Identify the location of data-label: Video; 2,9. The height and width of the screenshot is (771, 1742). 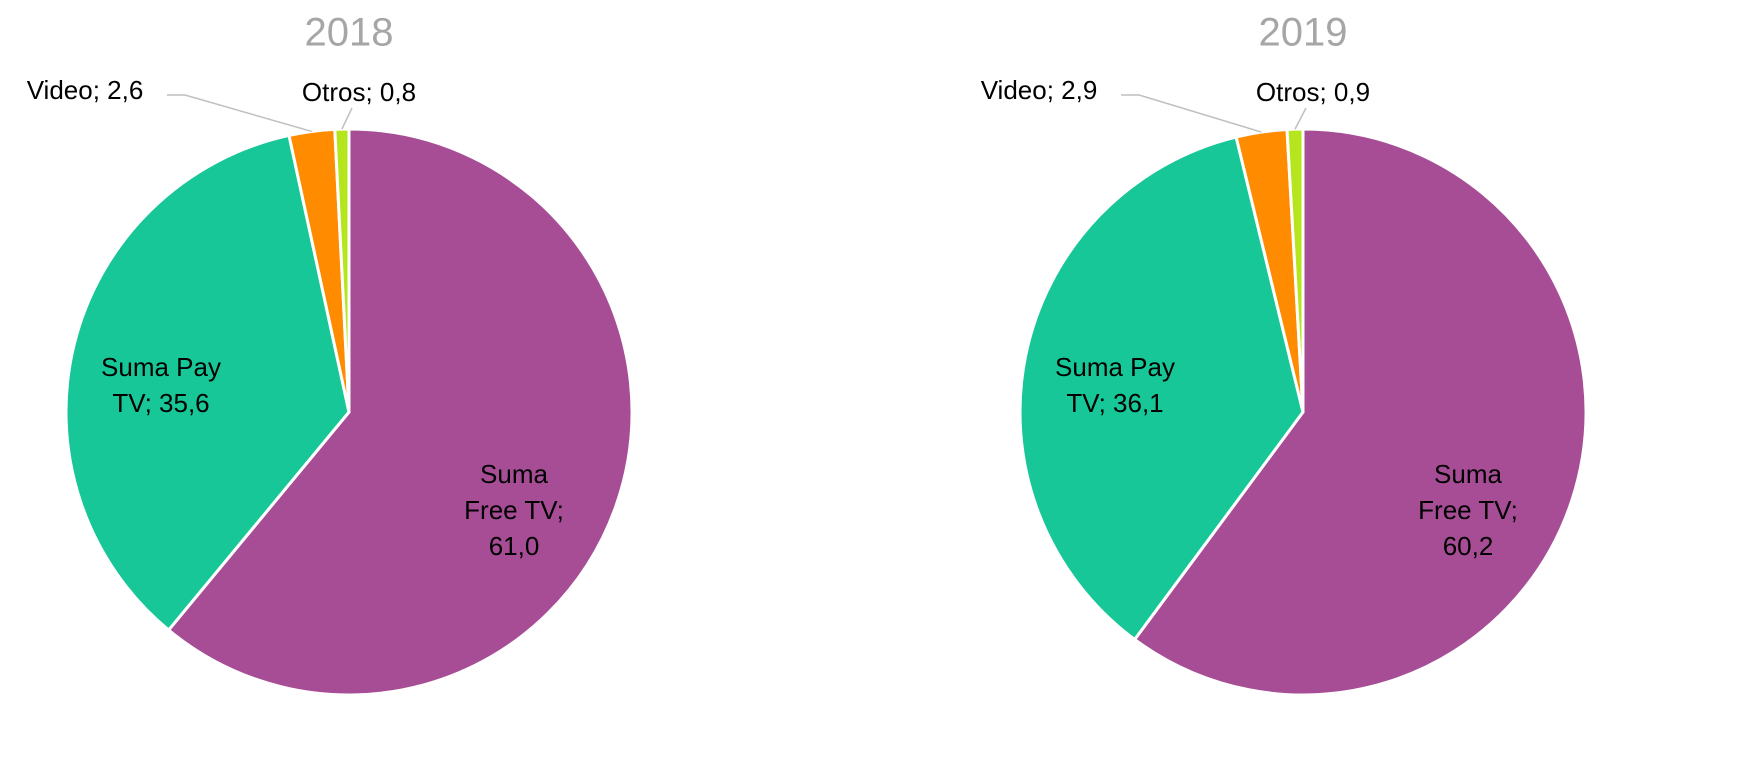
(1039, 90).